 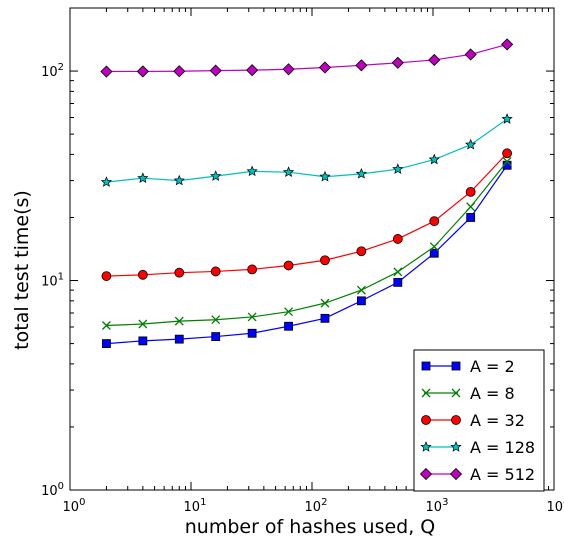 What do you see at coordinates (52, 71) in the screenshot?
I see `y-tick-label: 10²` at bounding box center [52, 71].